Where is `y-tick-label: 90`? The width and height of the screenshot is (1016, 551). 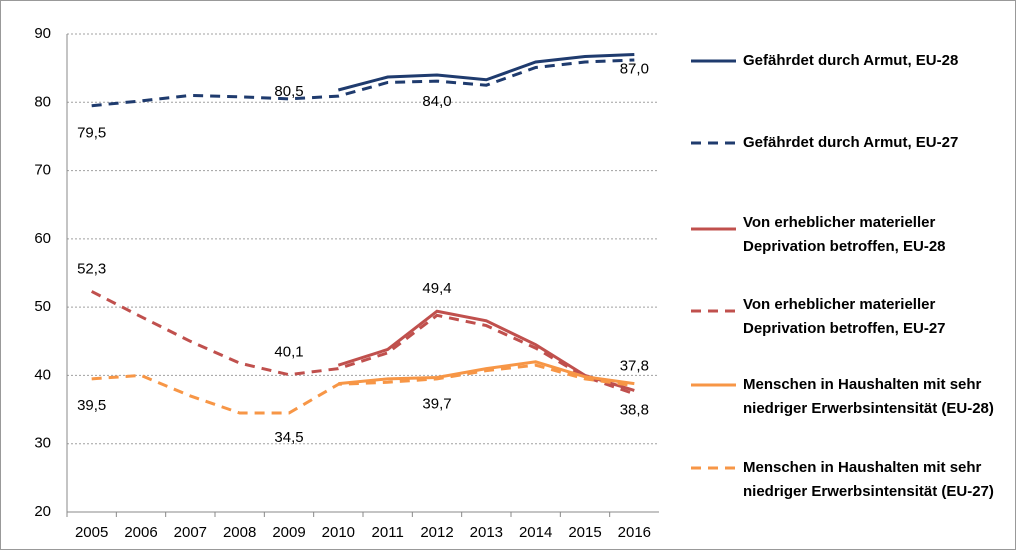 y-tick-label: 90 is located at coordinates (42, 33).